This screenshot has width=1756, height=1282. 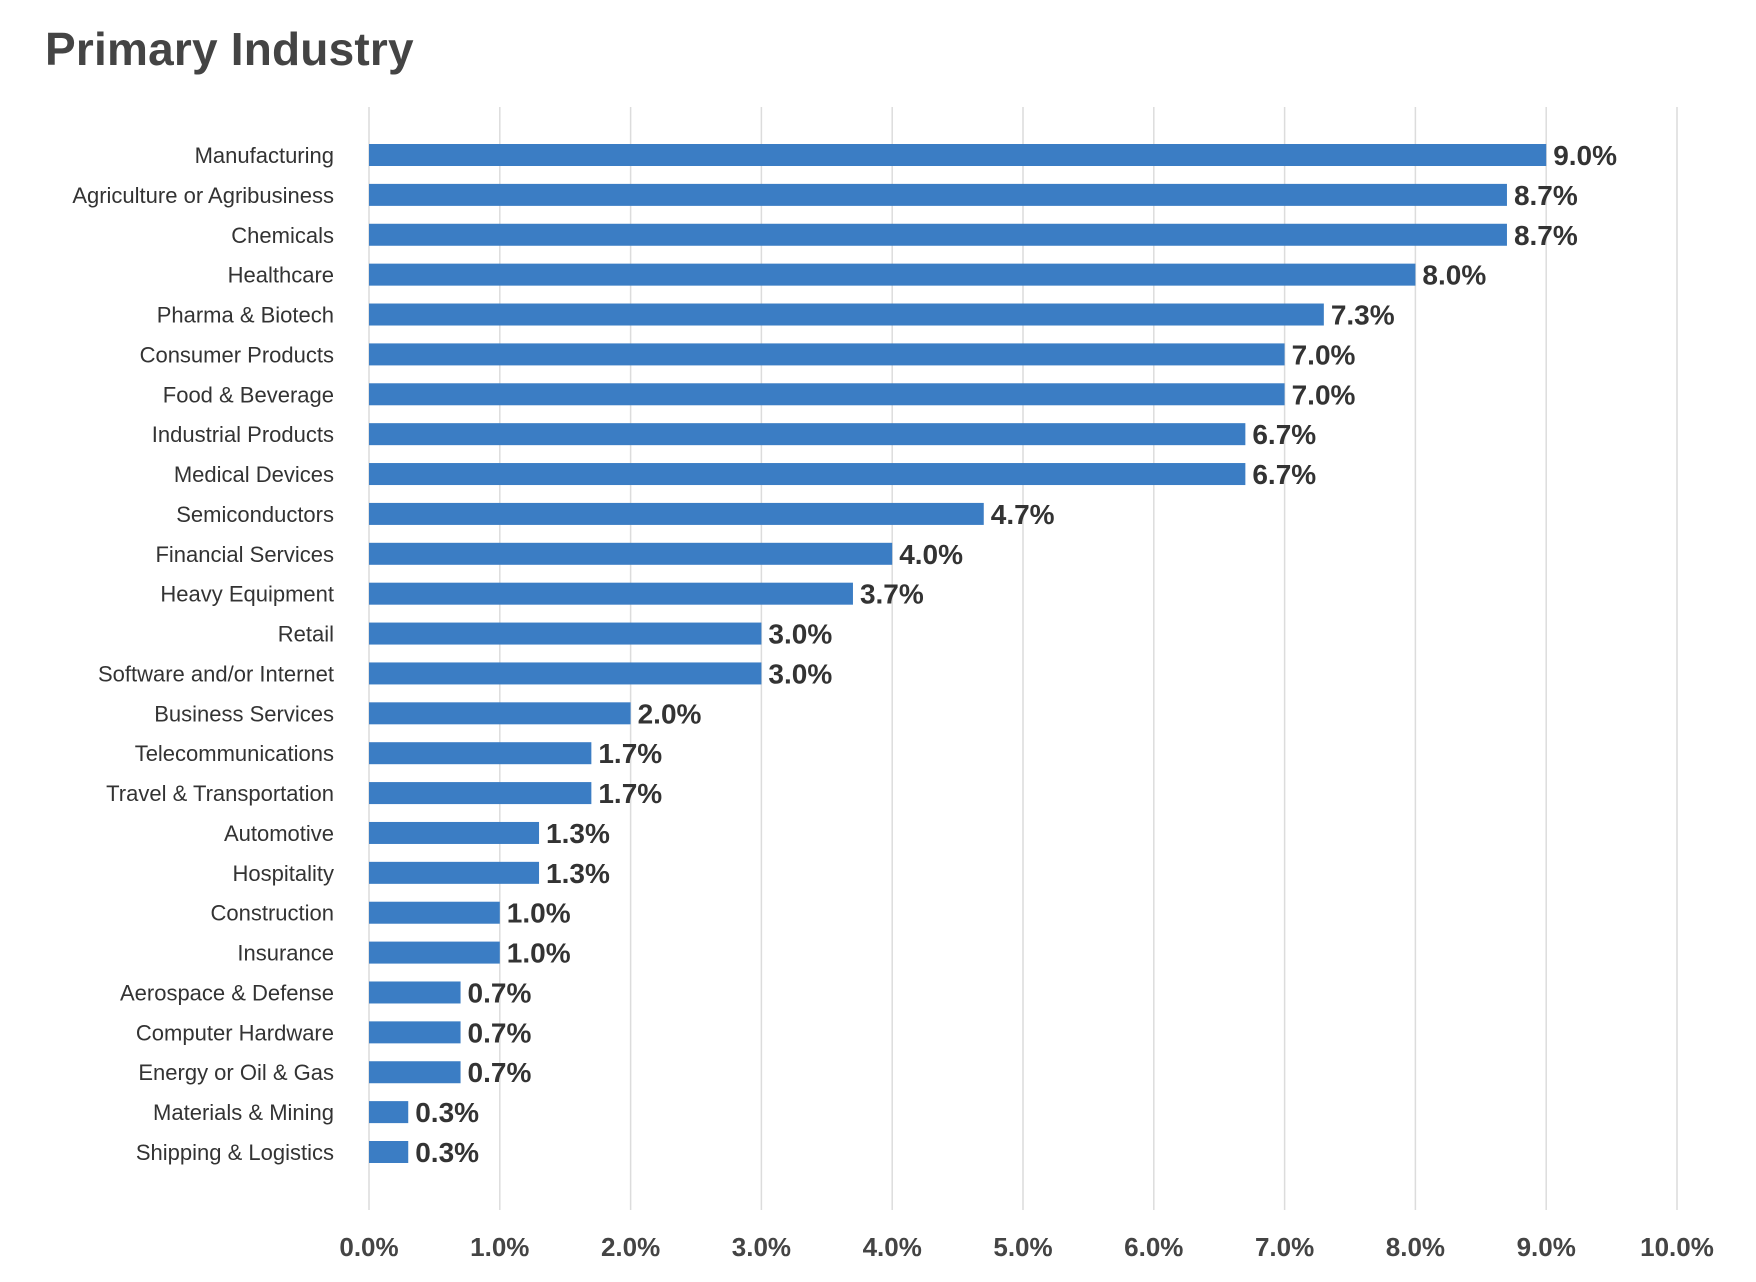 I want to click on category-label: Retail, so click(x=306, y=634).